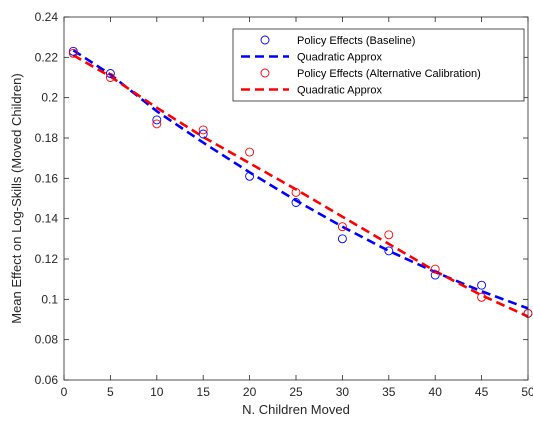  Describe the element at coordinates (343, 392) in the screenshot. I see `x-tick-label: 30` at that location.